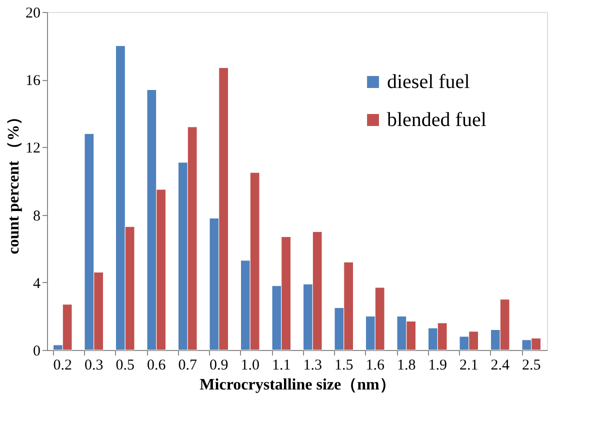 The width and height of the screenshot is (610, 429). Describe the element at coordinates (469, 366) in the screenshot. I see `x-tick-label: 2.1` at that location.